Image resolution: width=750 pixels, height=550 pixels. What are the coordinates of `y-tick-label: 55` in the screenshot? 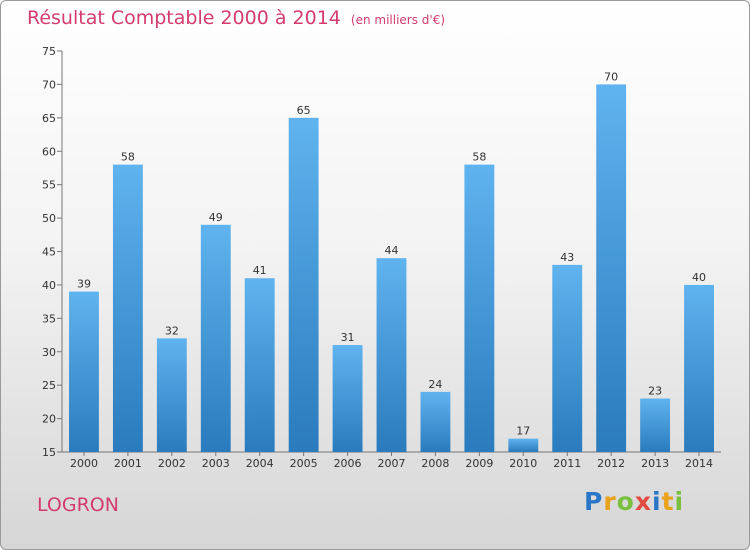 It's located at (49, 185).